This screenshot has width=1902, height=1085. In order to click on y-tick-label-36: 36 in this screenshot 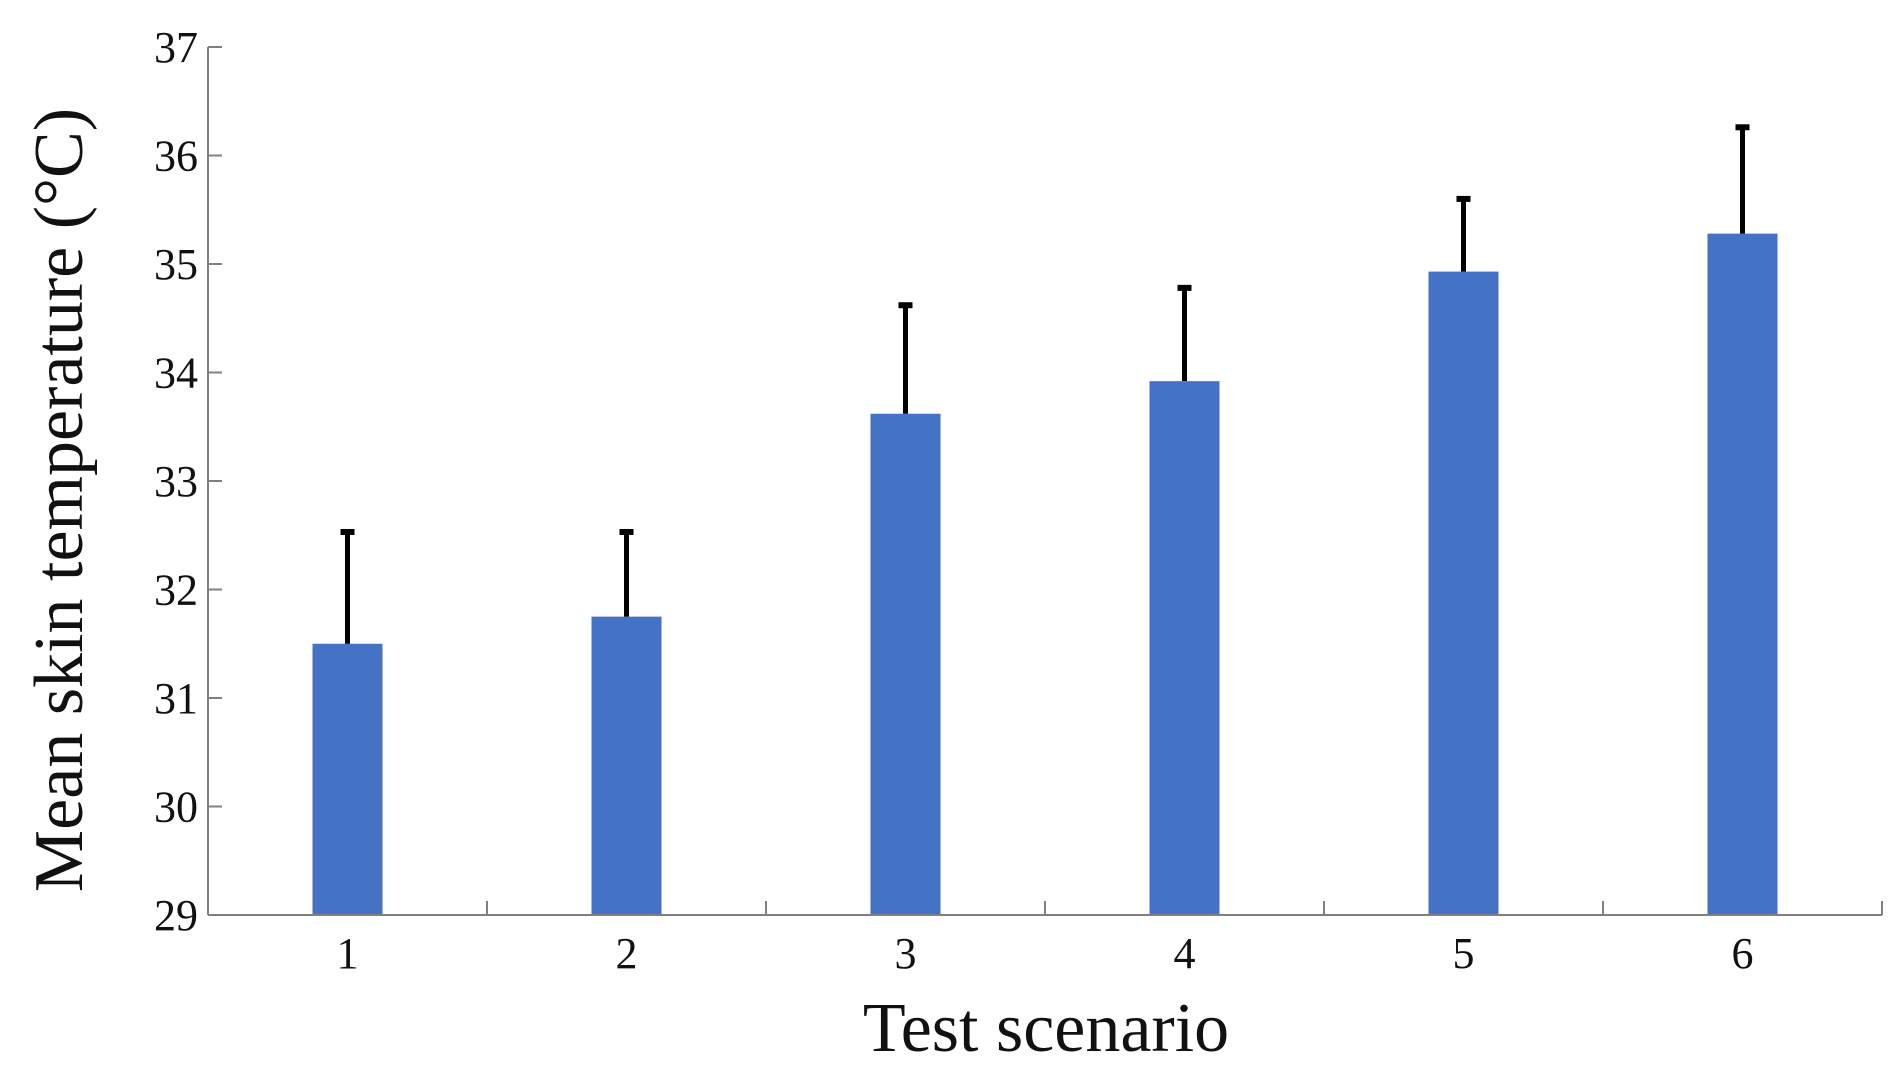, I will do `click(176, 156)`.